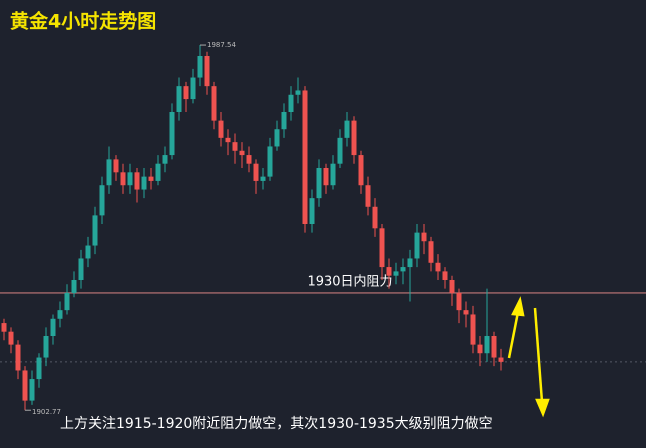 This screenshot has width=646, height=448. What do you see at coordinates (349, 281) in the screenshot?
I see `resistance-label: 1930日内阻力` at bounding box center [349, 281].